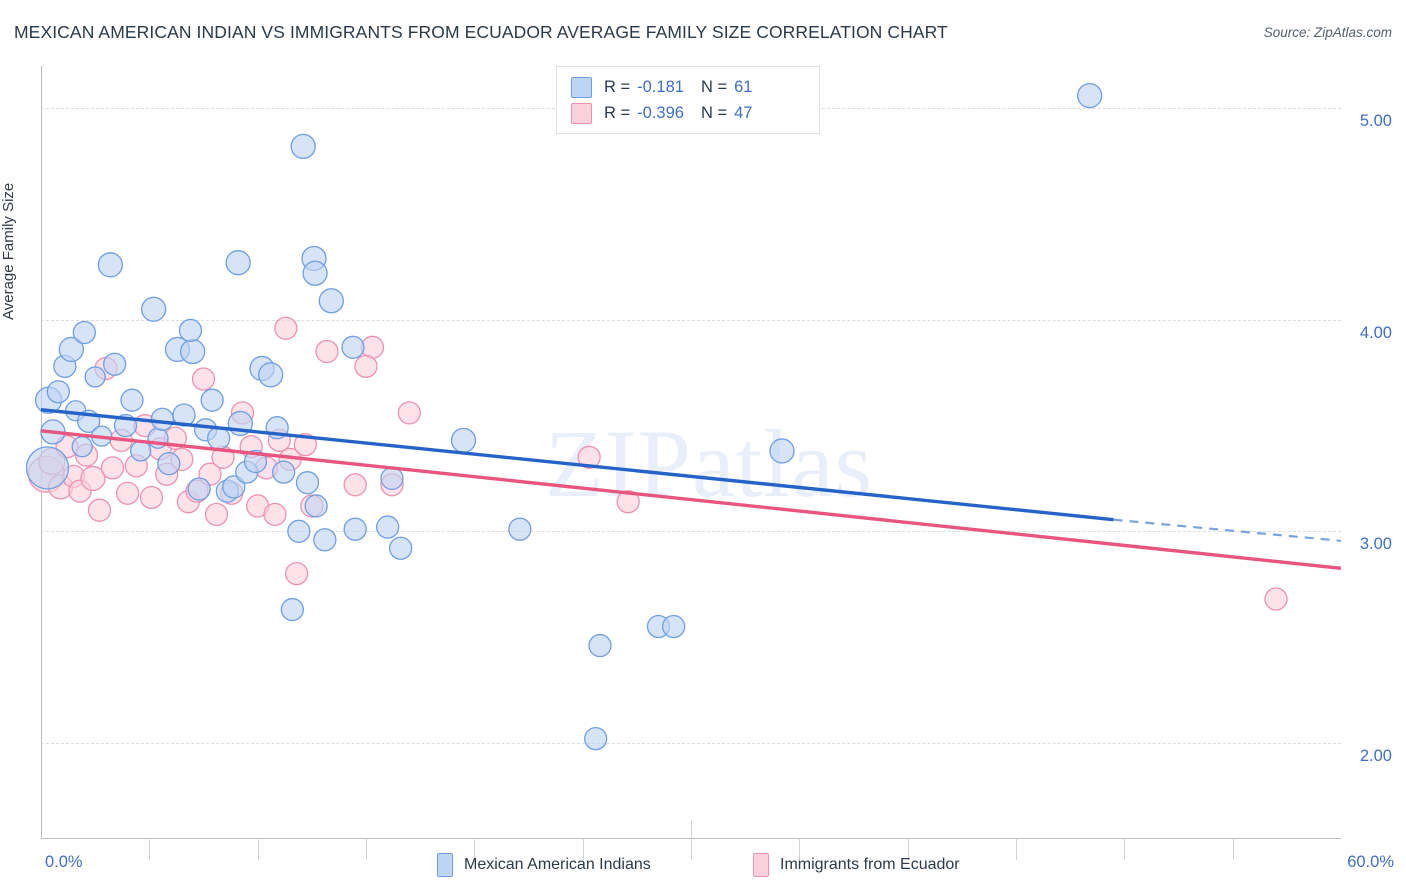  Describe the element at coordinates (64, 862) in the screenshot. I see `x-axis-min-label: 0.0%` at that location.